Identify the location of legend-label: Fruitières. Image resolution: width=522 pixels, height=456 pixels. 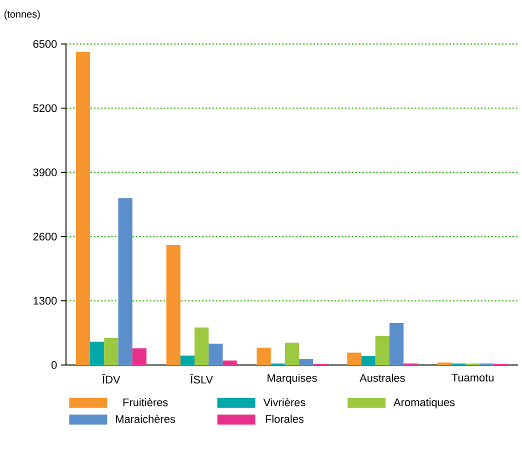
(145, 402).